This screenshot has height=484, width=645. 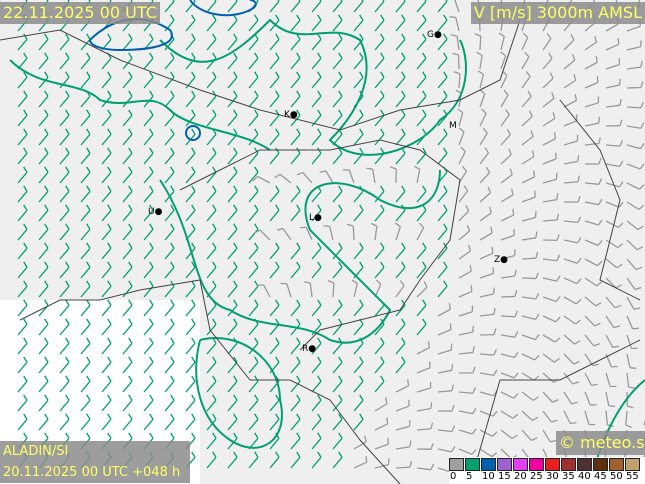 I want to click on city-label: U, so click(x=151, y=212).